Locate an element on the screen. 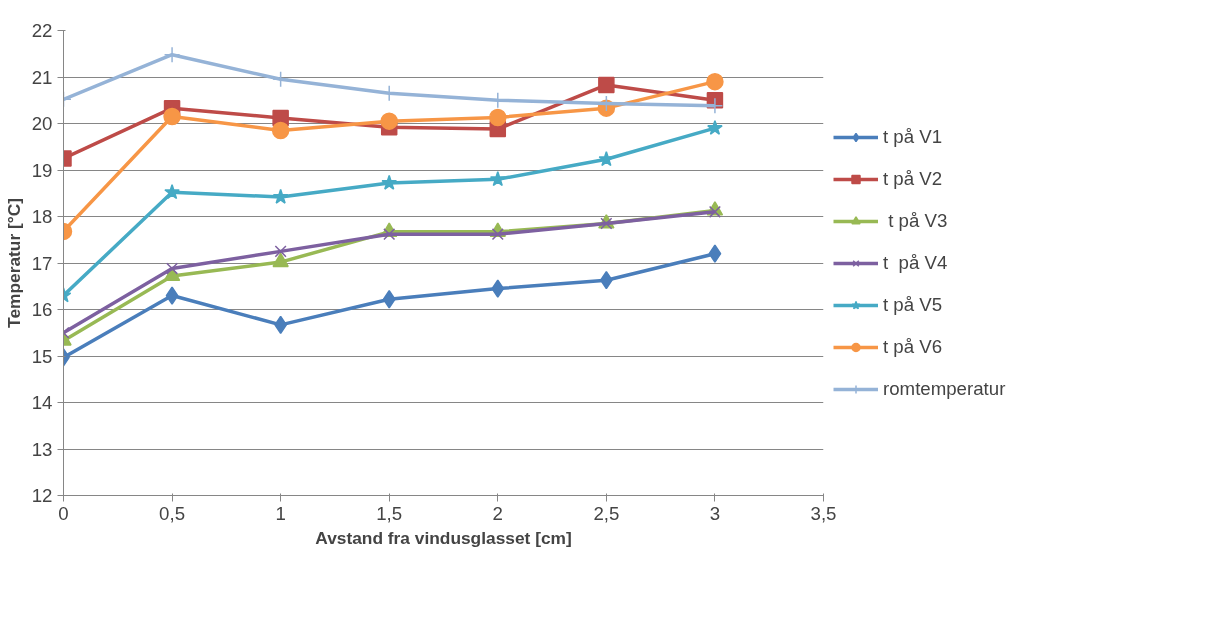 The height and width of the screenshot is (622, 1215). y-tick-label: 18 is located at coordinates (42, 216).